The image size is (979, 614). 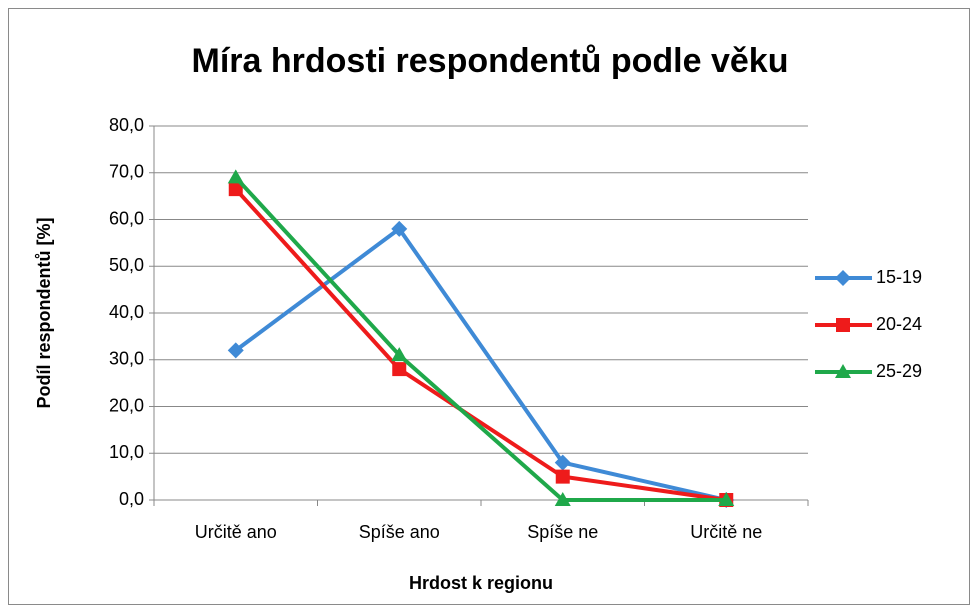 I want to click on y-tick-label: 70,0, so click(x=126, y=172).